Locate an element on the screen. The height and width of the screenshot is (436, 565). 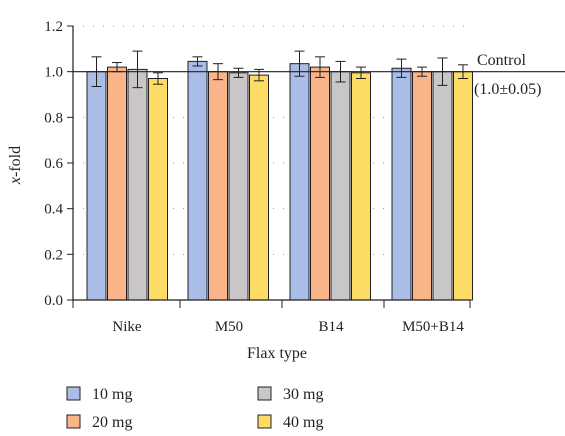
legend: 10 mg 20 mg 30 mg 40 mg is located at coordinates (194, 408).